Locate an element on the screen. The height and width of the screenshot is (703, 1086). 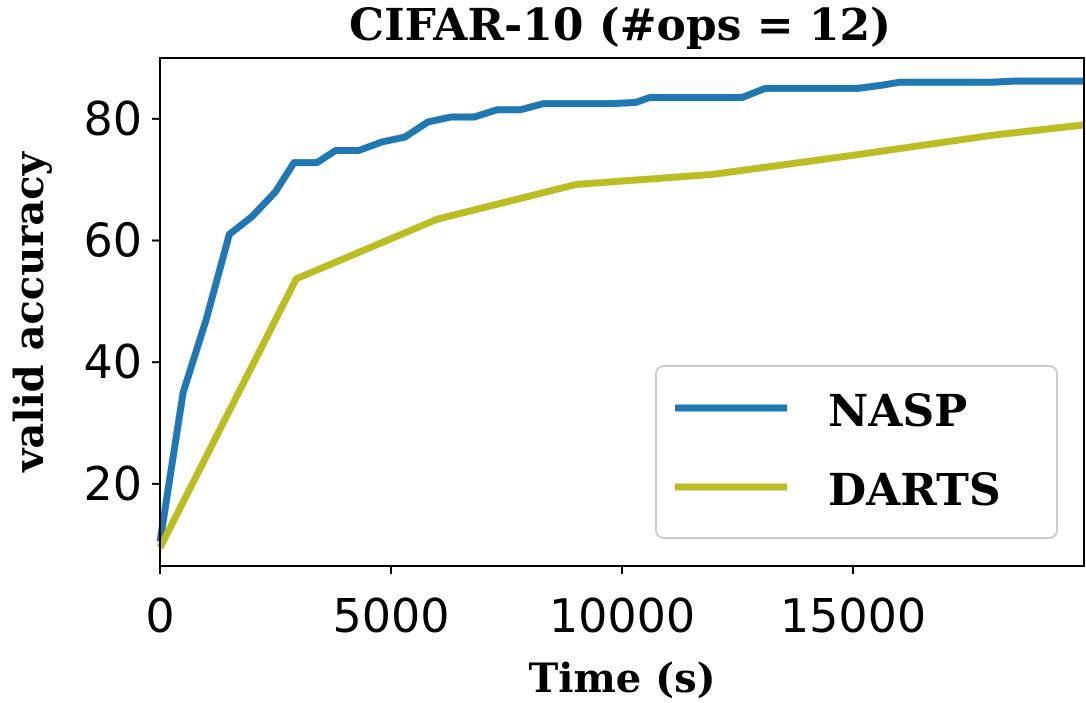
y-axis: 20 40 60 80 is located at coordinates (121, 301).